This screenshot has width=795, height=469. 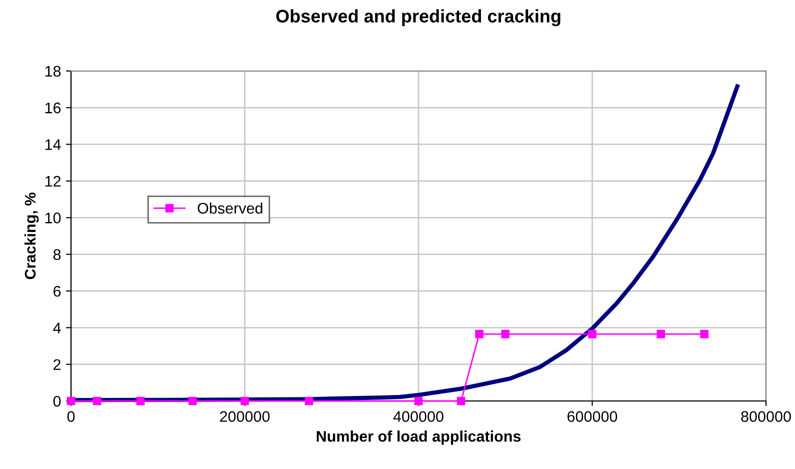 I want to click on y-tick-label: 10, so click(x=53, y=218).